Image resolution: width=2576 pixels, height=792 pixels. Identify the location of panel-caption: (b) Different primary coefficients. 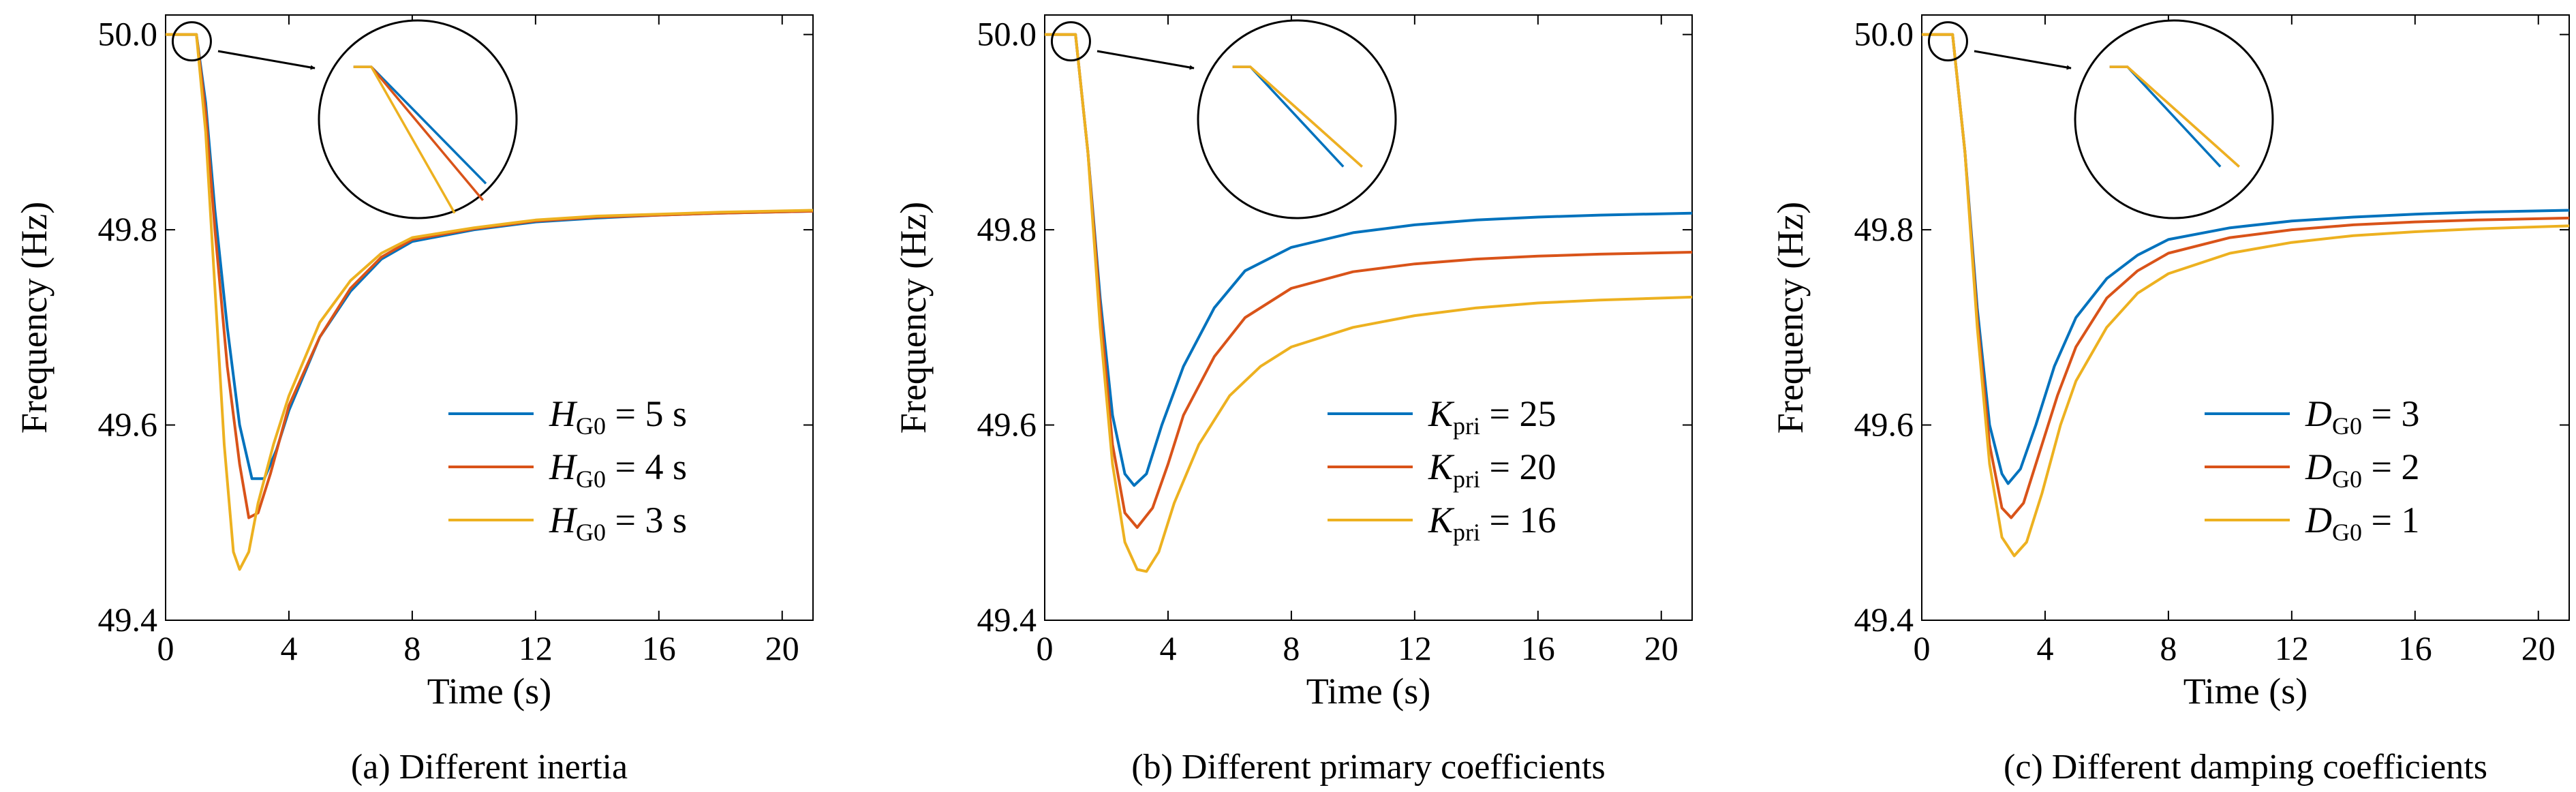
(1368, 767).